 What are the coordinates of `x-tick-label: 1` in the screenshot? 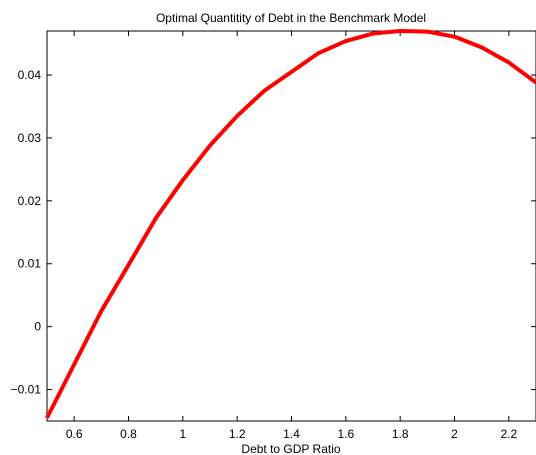 It's located at (182, 434).